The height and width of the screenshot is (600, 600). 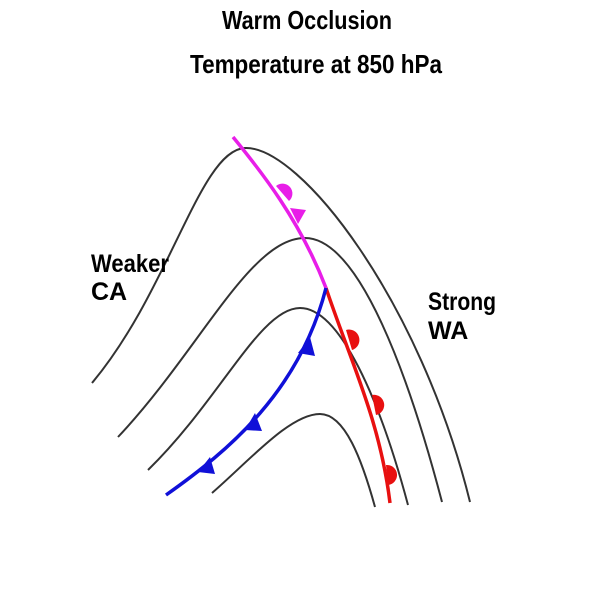 I want to click on label-line: Strong, so click(x=462, y=302).